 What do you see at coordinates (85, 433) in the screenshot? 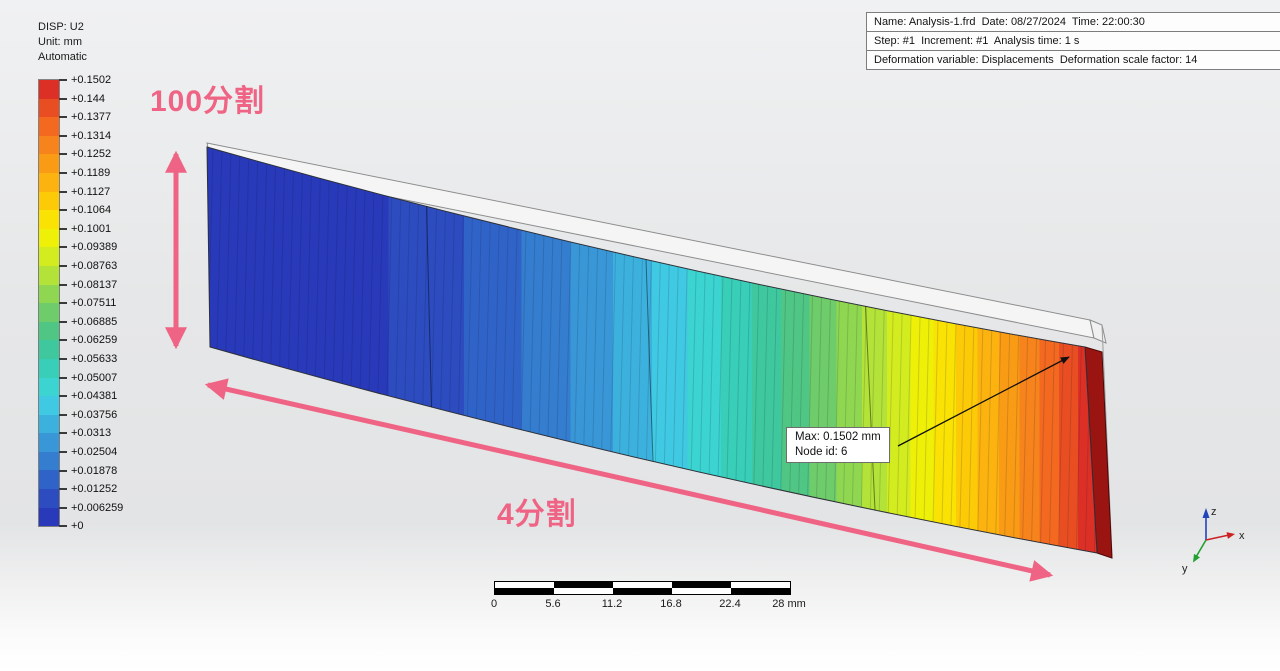
I see `legend-tick-label: +0.0313` at bounding box center [85, 433].